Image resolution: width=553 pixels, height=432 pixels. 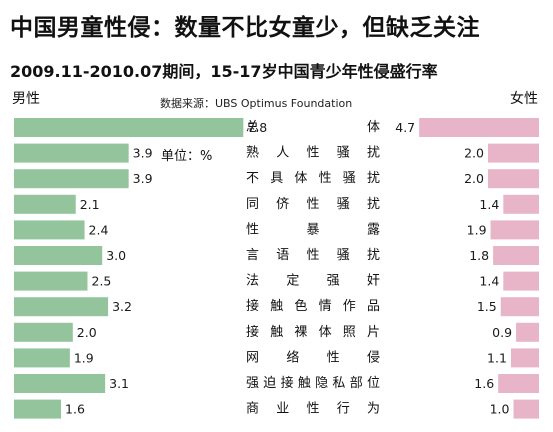 What do you see at coordinates (313, 383) in the screenshot?
I see `category-label: 强迫接触隐私部位` at bounding box center [313, 383].